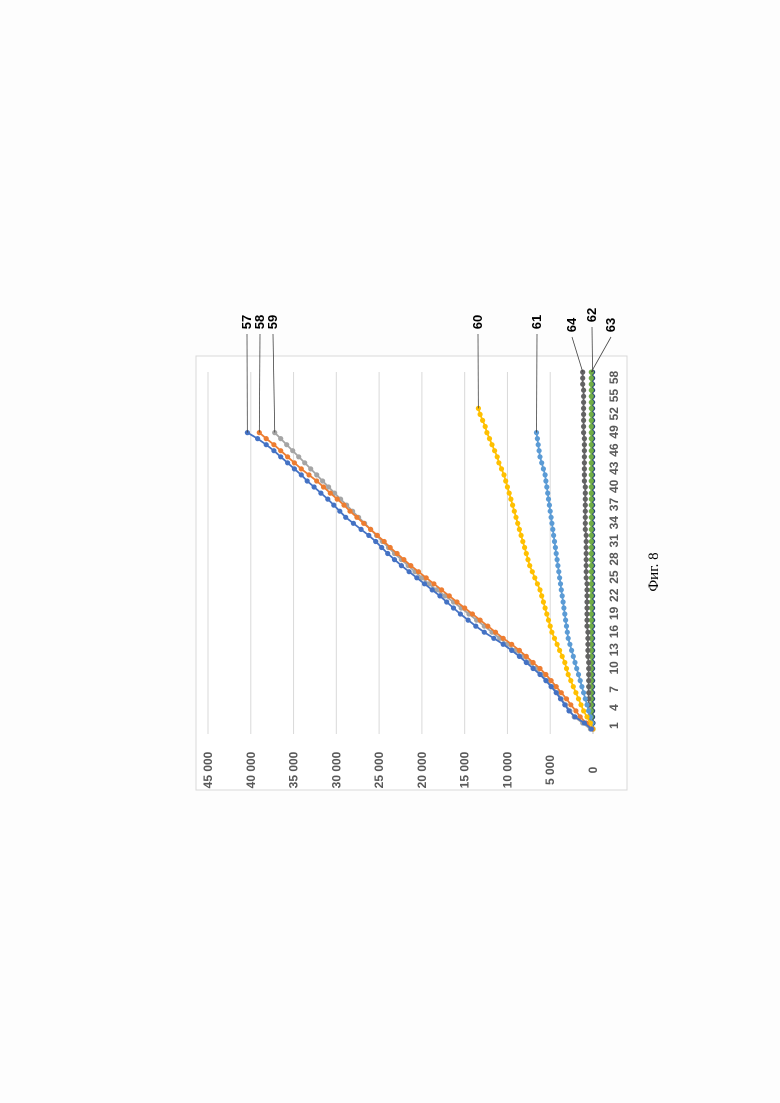 This screenshot has height=1103, width=780. What do you see at coordinates (614, 650) in the screenshot?
I see `x-tick-label: 13` at bounding box center [614, 650].